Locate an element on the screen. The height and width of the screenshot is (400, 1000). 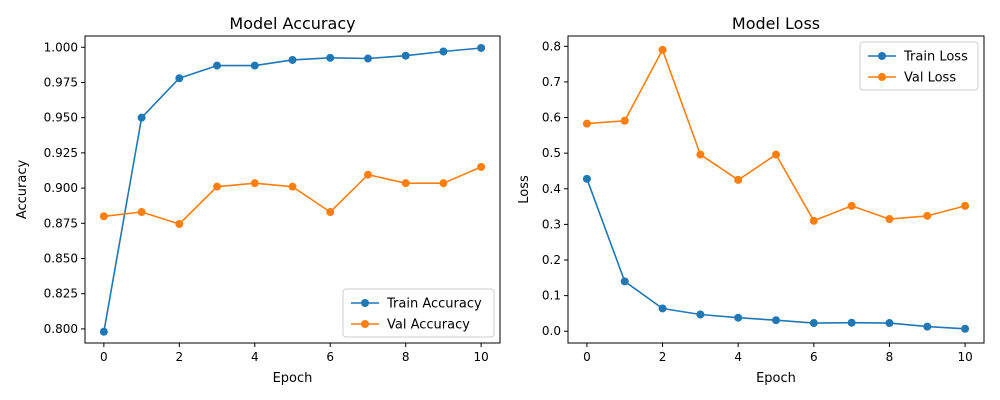
y-tick-label: 0.1 is located at coordinates (551, 296).